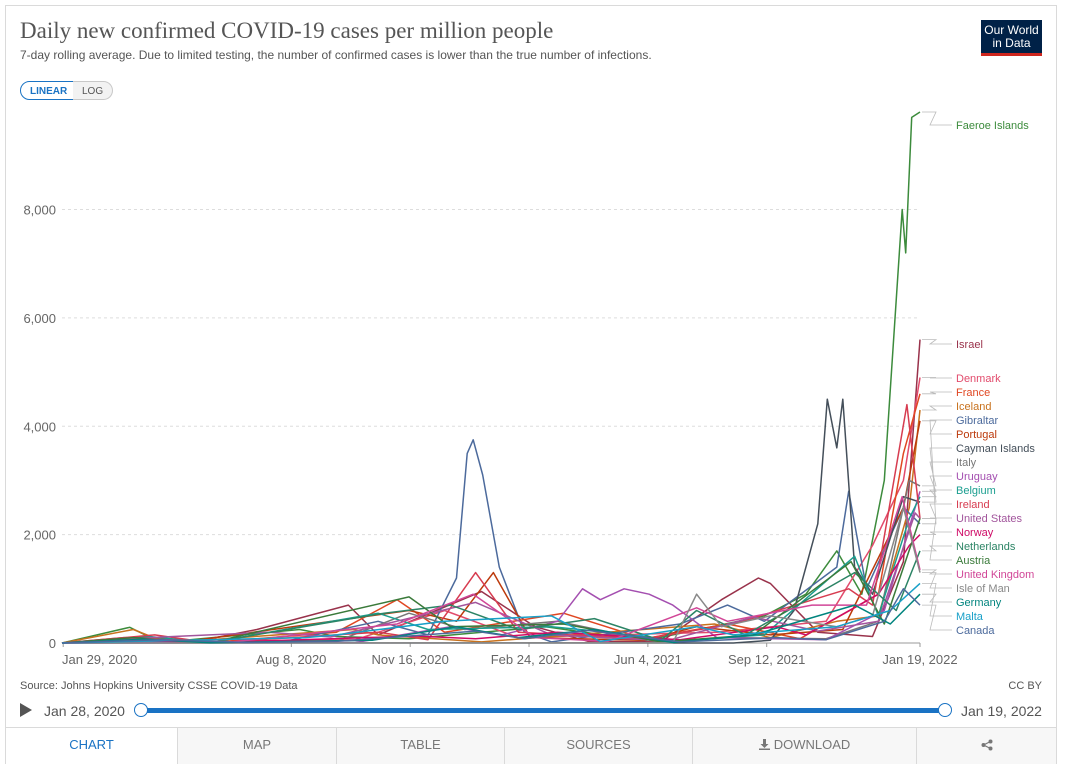  I want to click on timeline-start-label: Jan 28, 2020, so click(84, 711).